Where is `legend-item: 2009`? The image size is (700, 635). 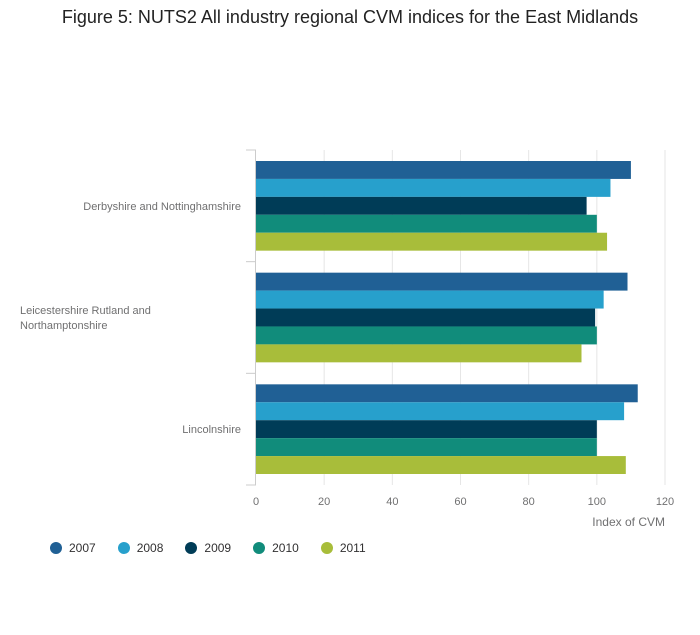 legend-item: 2009 is located at coordinates (208, 548).